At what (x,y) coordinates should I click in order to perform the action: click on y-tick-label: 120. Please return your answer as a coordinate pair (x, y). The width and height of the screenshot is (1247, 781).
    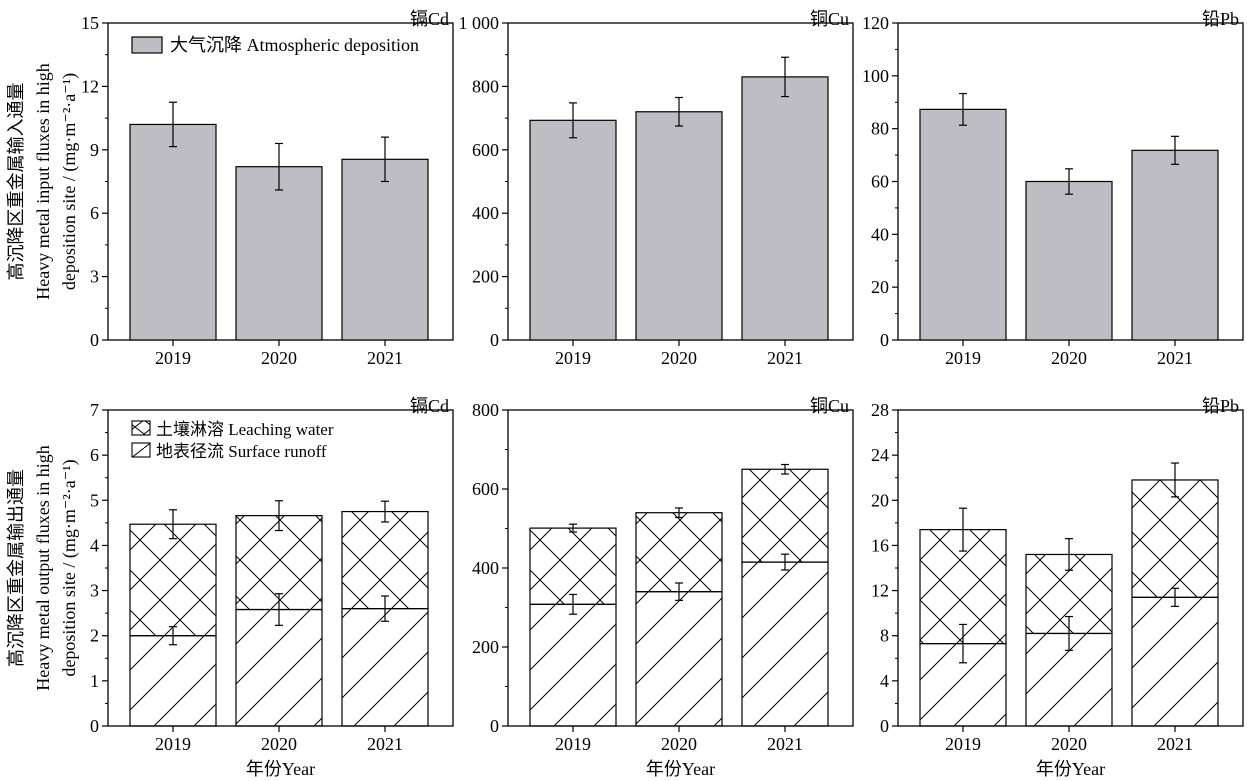
    Looking at the image, I should click on (875, 23).